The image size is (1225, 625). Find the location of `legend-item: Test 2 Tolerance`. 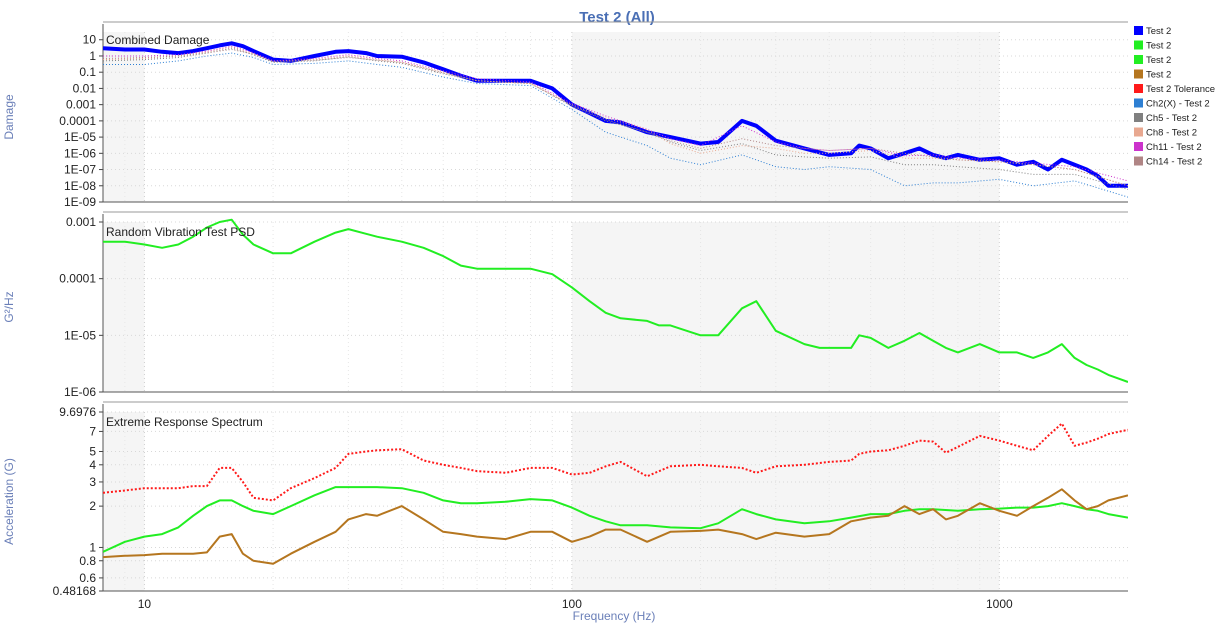

legend-item: Test 2 Tolerance is located at coordinates (1174, 89).